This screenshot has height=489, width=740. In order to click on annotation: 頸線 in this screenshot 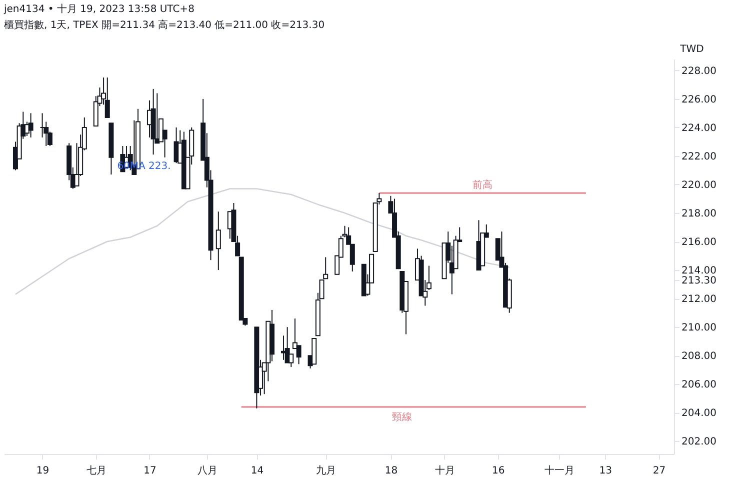, I will do `click(402, 417)`.